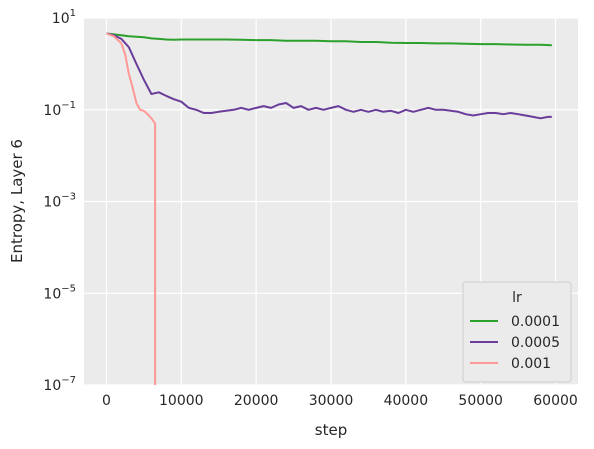 This screenshot has height=449, width=594. What do you see at coordinates (517, 298) in the screenshot?
I see `legend-title: lr` at bounding box center [517, 298].